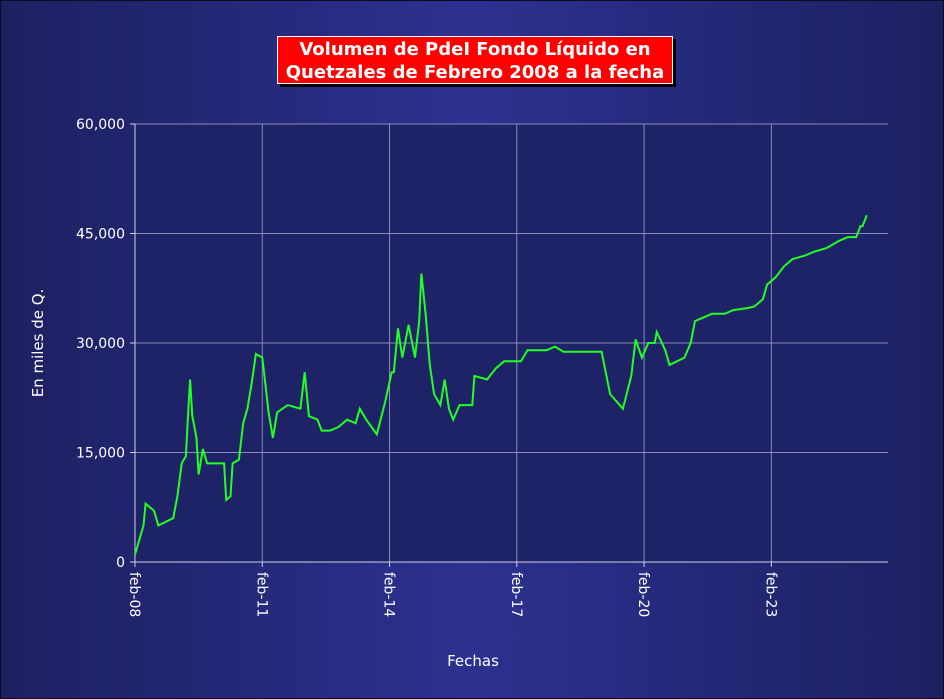 The width and height of the screenshot is (944, 699). I want to click on y-tick-label: 30,000, so click(100, 344).